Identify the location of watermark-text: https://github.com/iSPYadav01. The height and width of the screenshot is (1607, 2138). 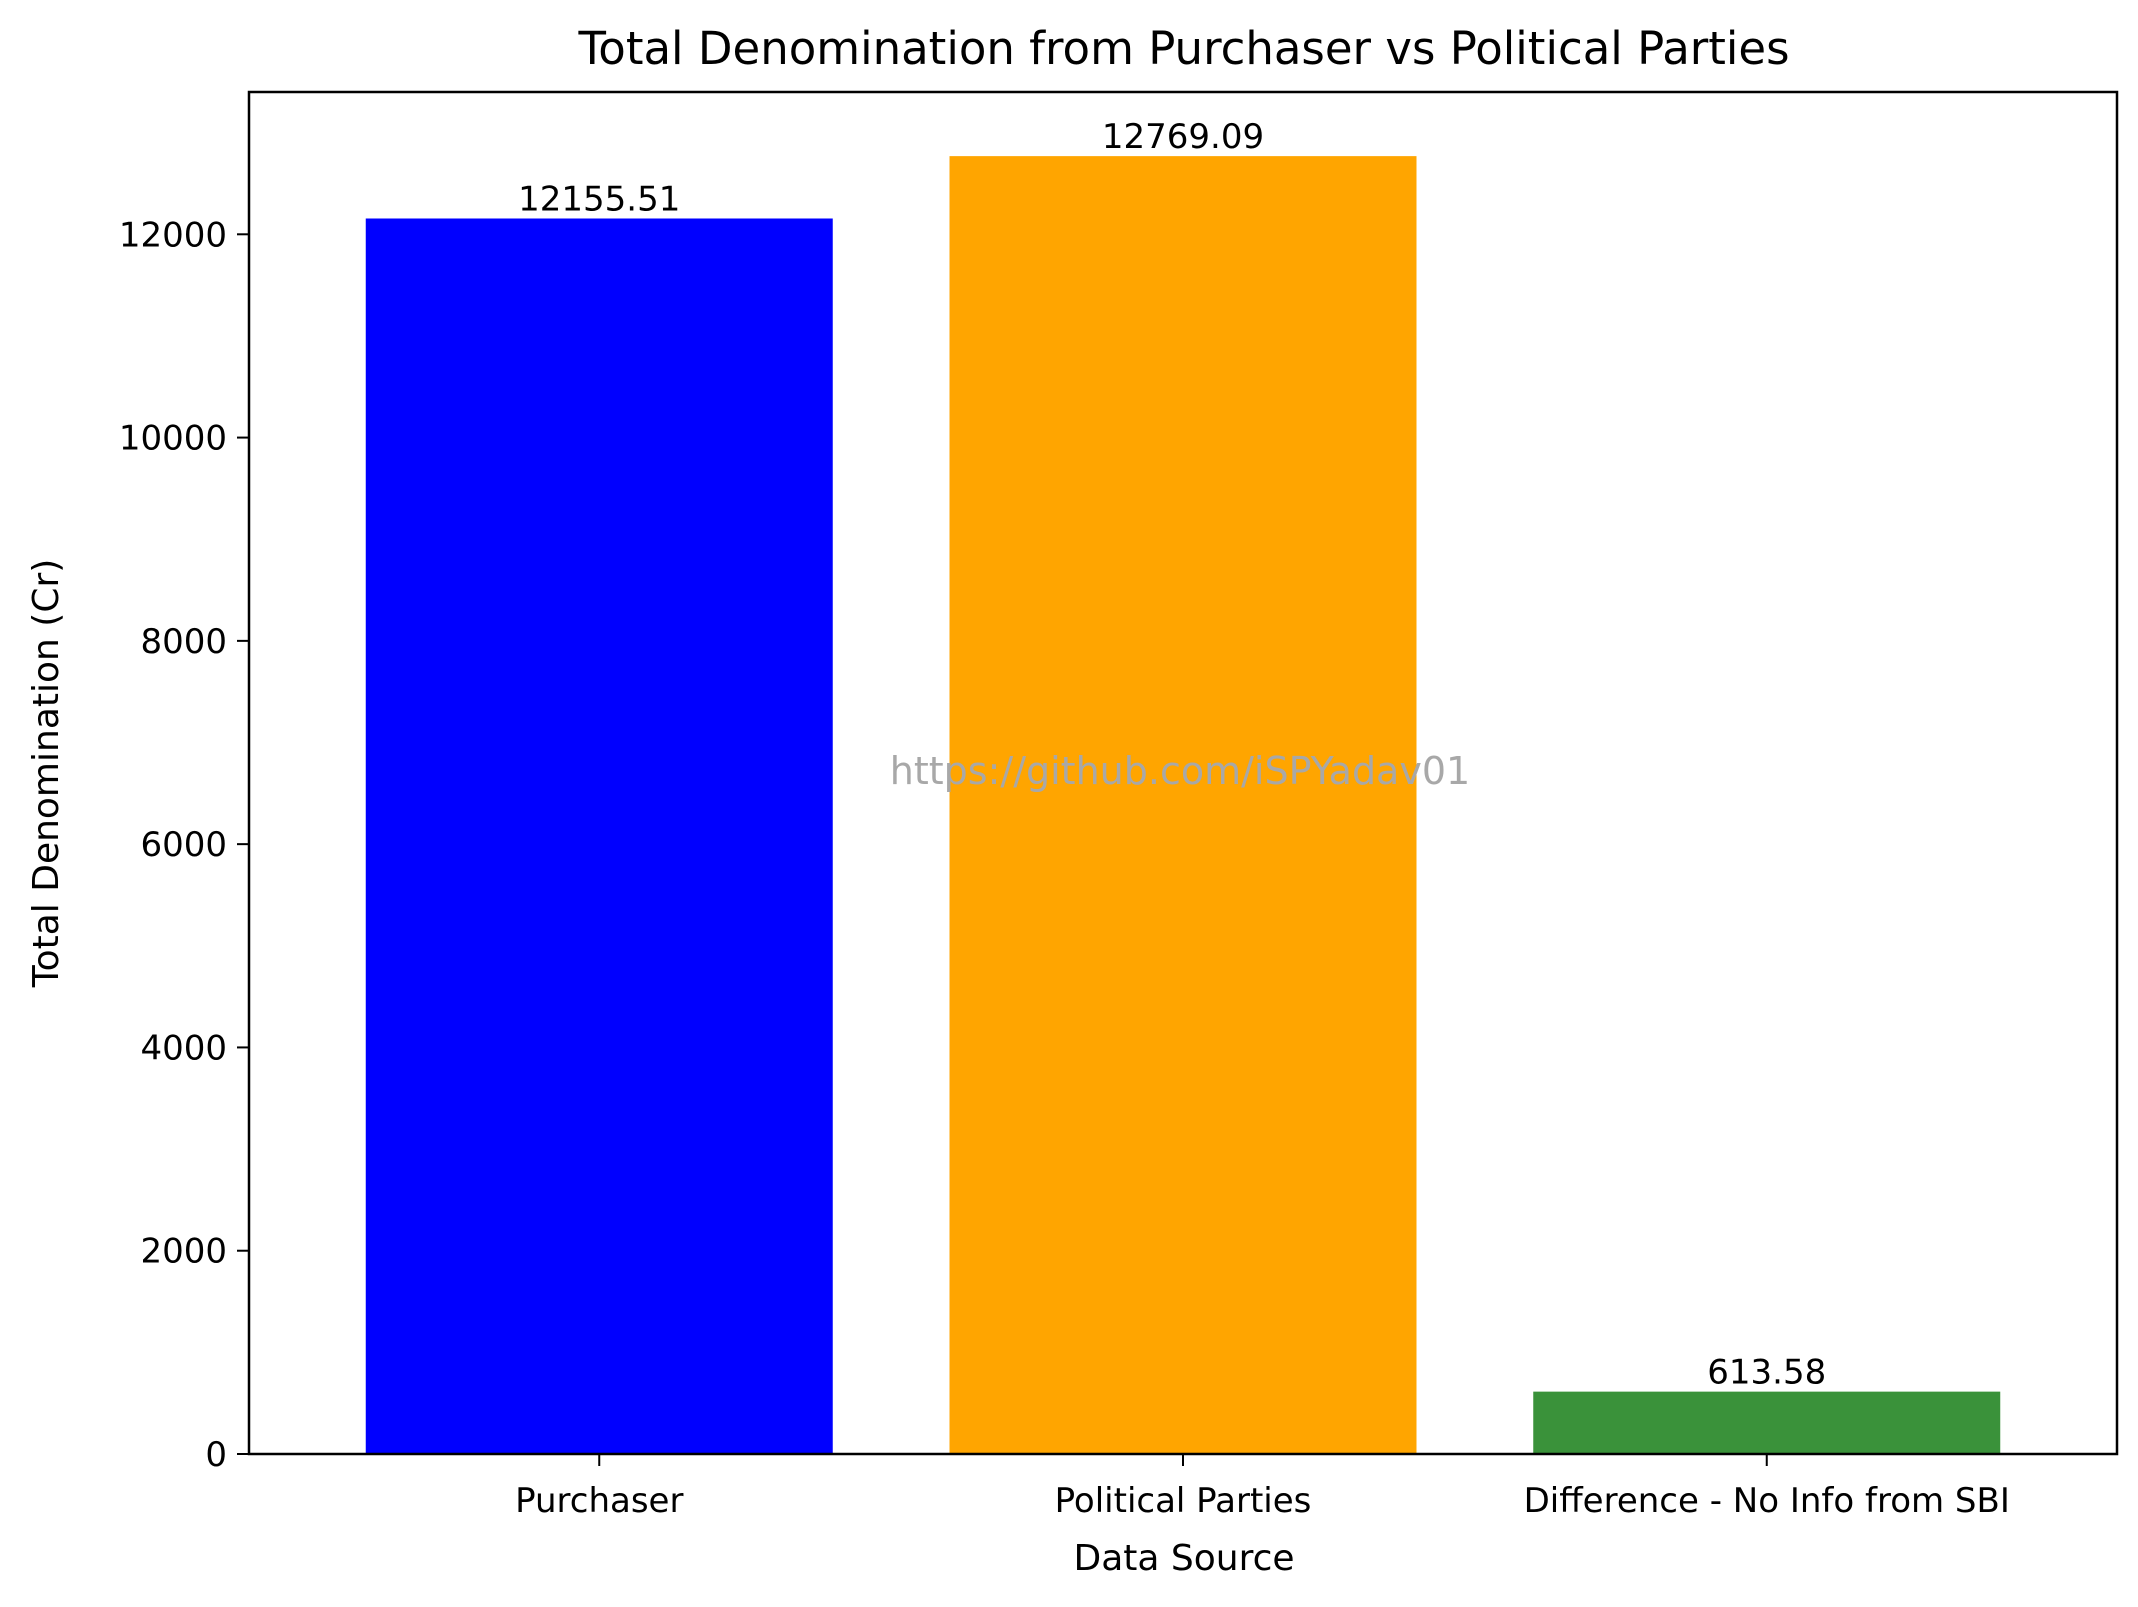
(1180, 771).